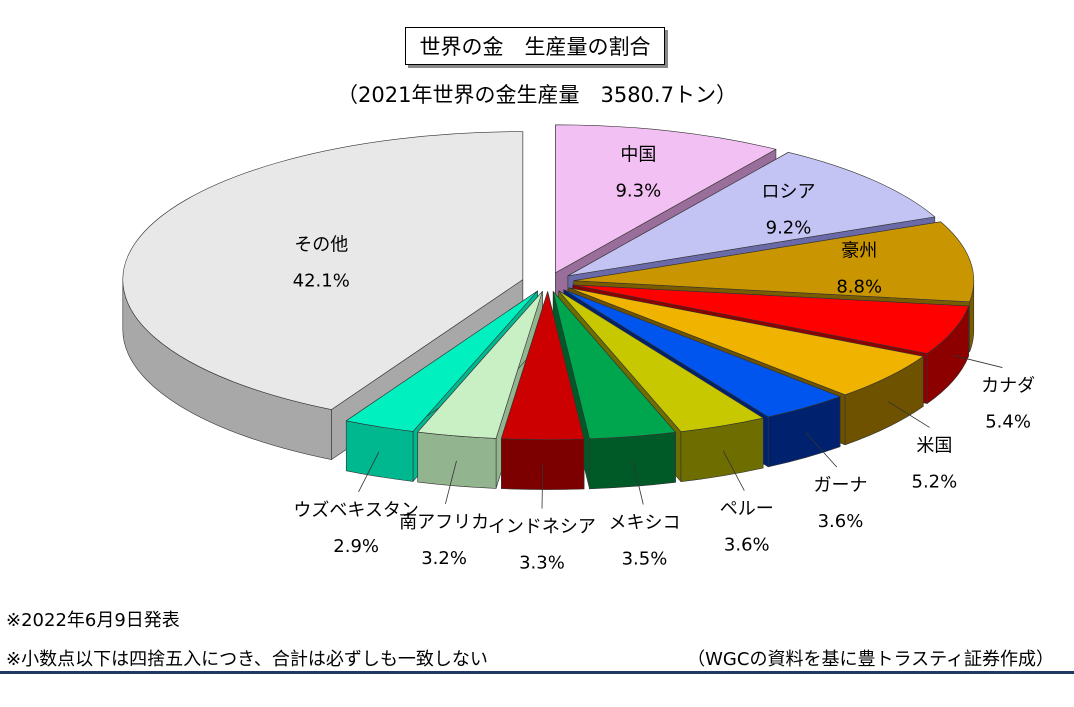 This screenshot has height=707, width=1074. Describe the element at coordinates (644, 523) in the screenshot. I see `slice-label-8: メキシコ` at that location.